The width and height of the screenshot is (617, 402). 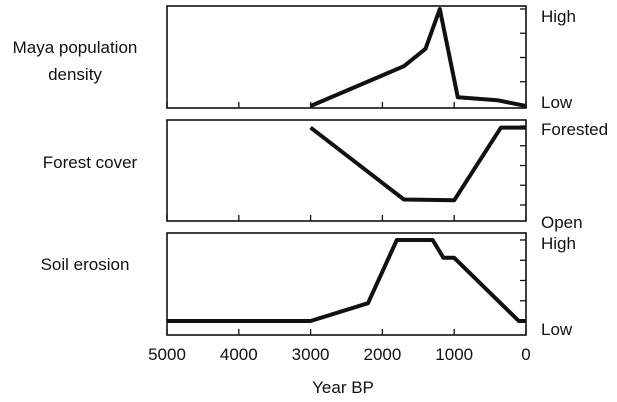 I want to click on panel-frame, so click(x=346, y=170).